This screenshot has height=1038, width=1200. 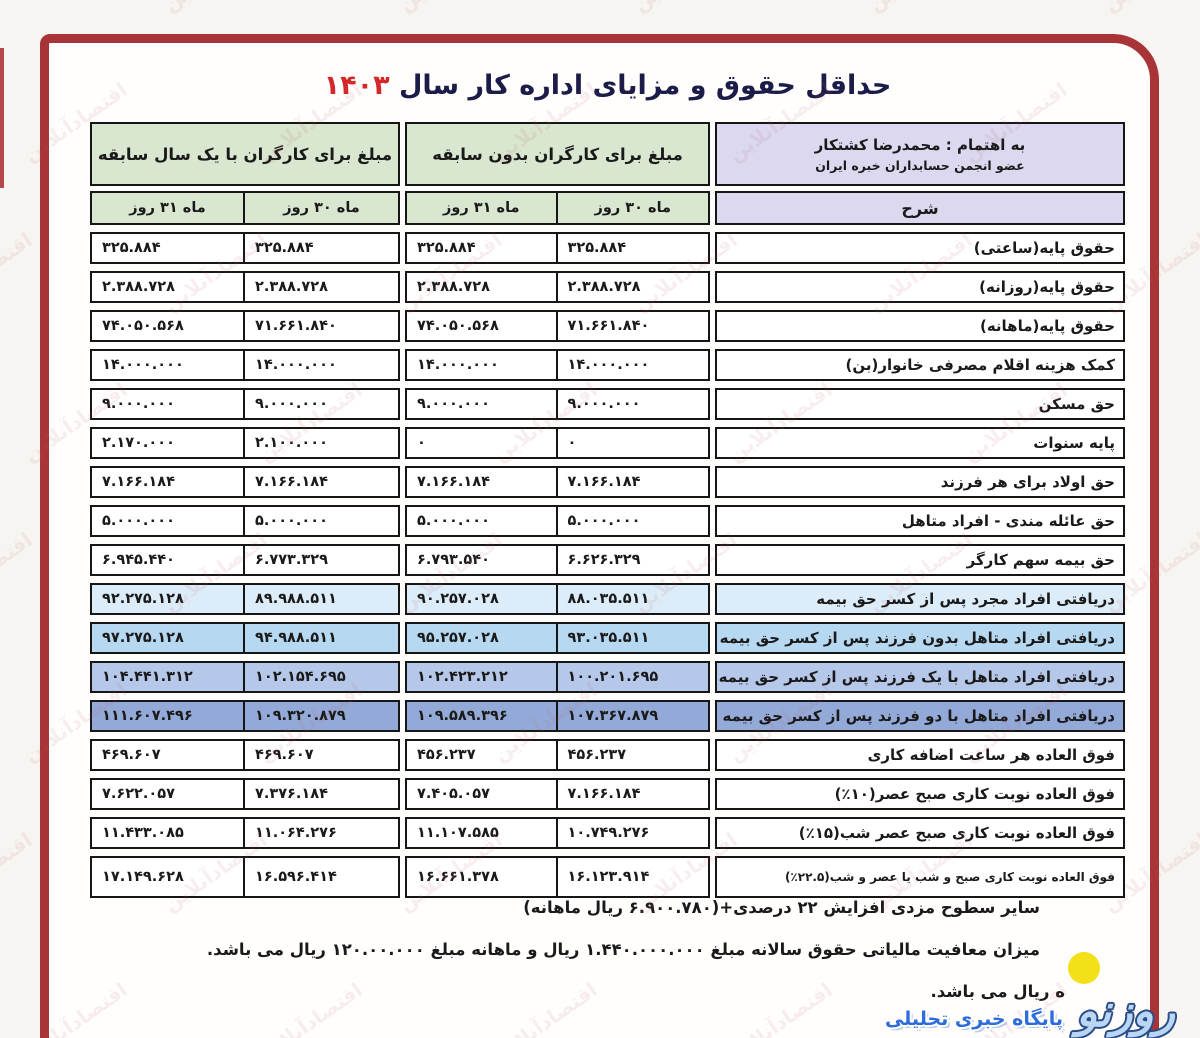 What do you see at coordinates (920, 755) in the screenshot?
I see `row-label: فوق العاده هر ساعت اضافه کاری` at bounding box center [920, 755].